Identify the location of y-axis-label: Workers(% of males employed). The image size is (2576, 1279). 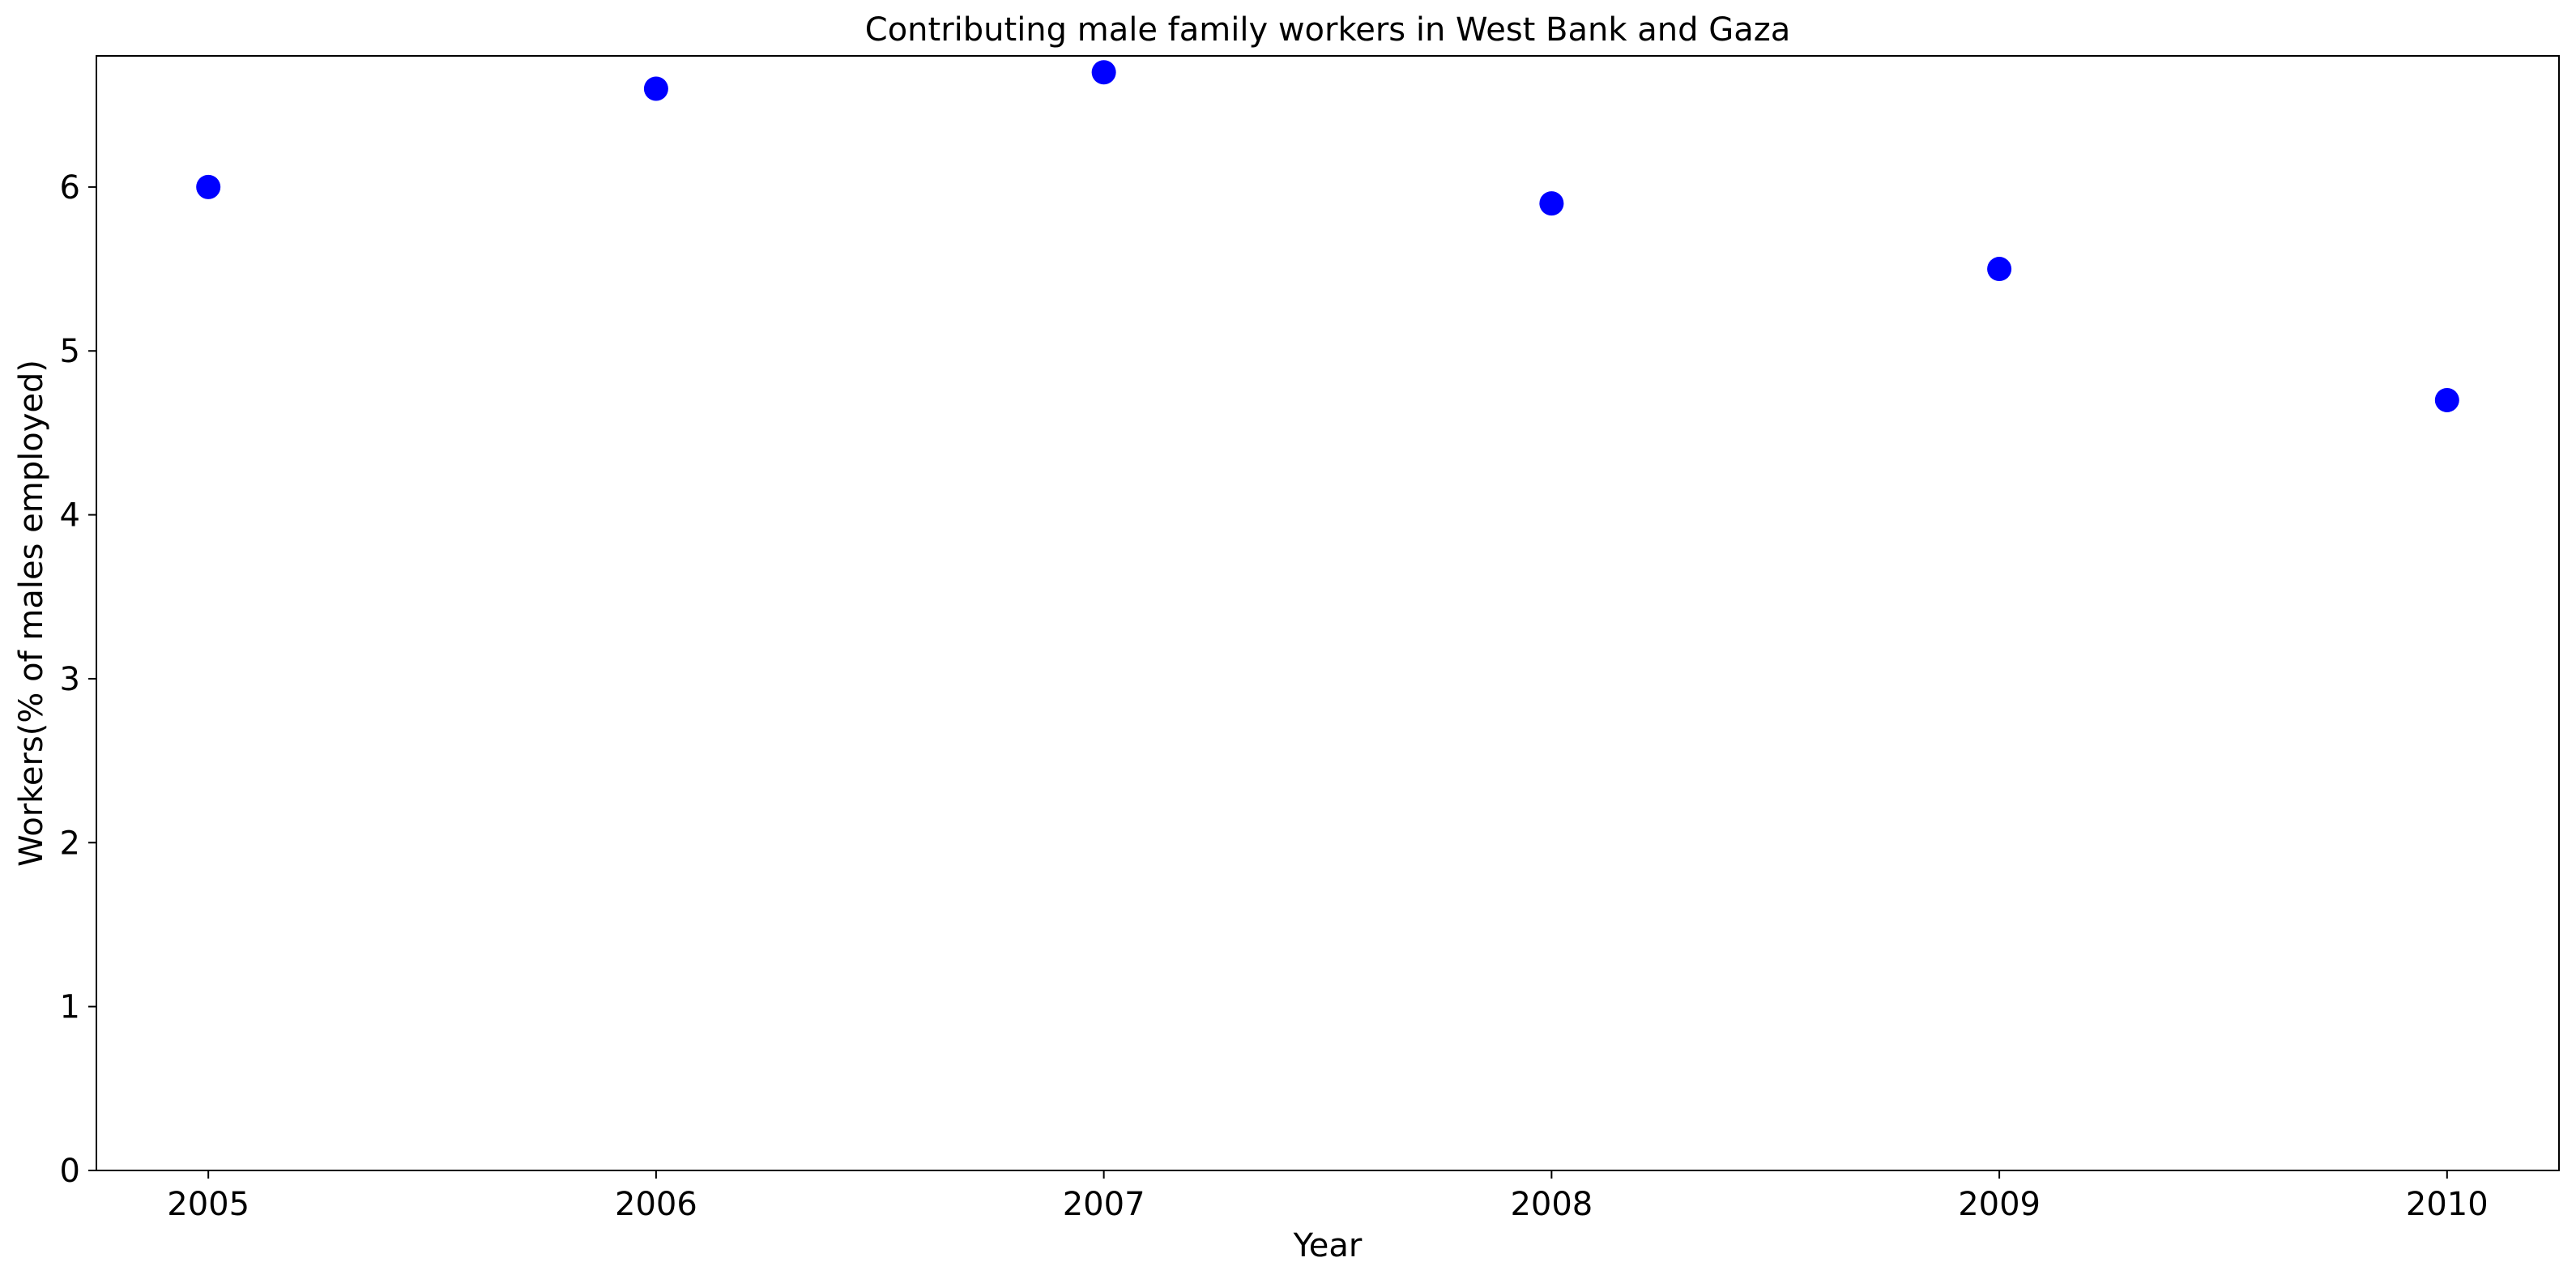
(31, 613).